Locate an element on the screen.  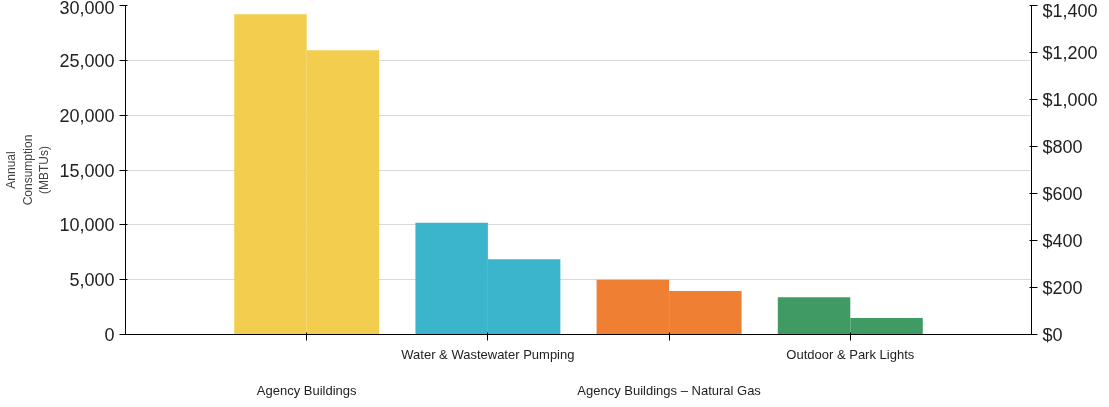
y-tick-label: 20,000 is located at coordinates (87, 115).